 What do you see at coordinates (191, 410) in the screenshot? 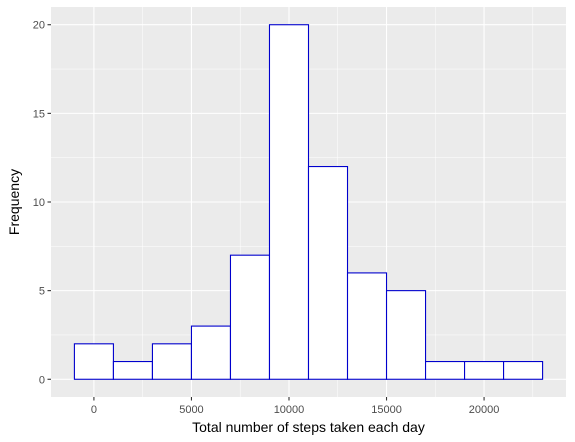
I see `x-tick-label: 5000` at bounding box center [191, 410].